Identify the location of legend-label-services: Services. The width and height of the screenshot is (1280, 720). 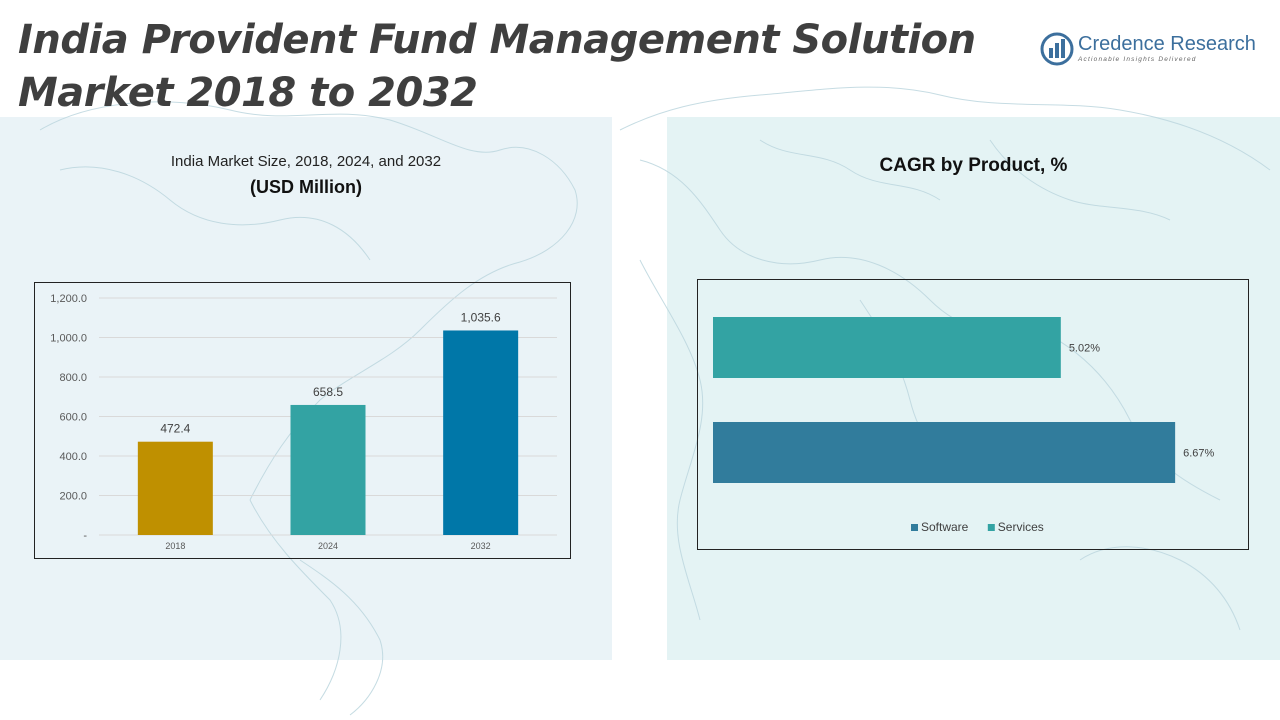
(1021, 527).